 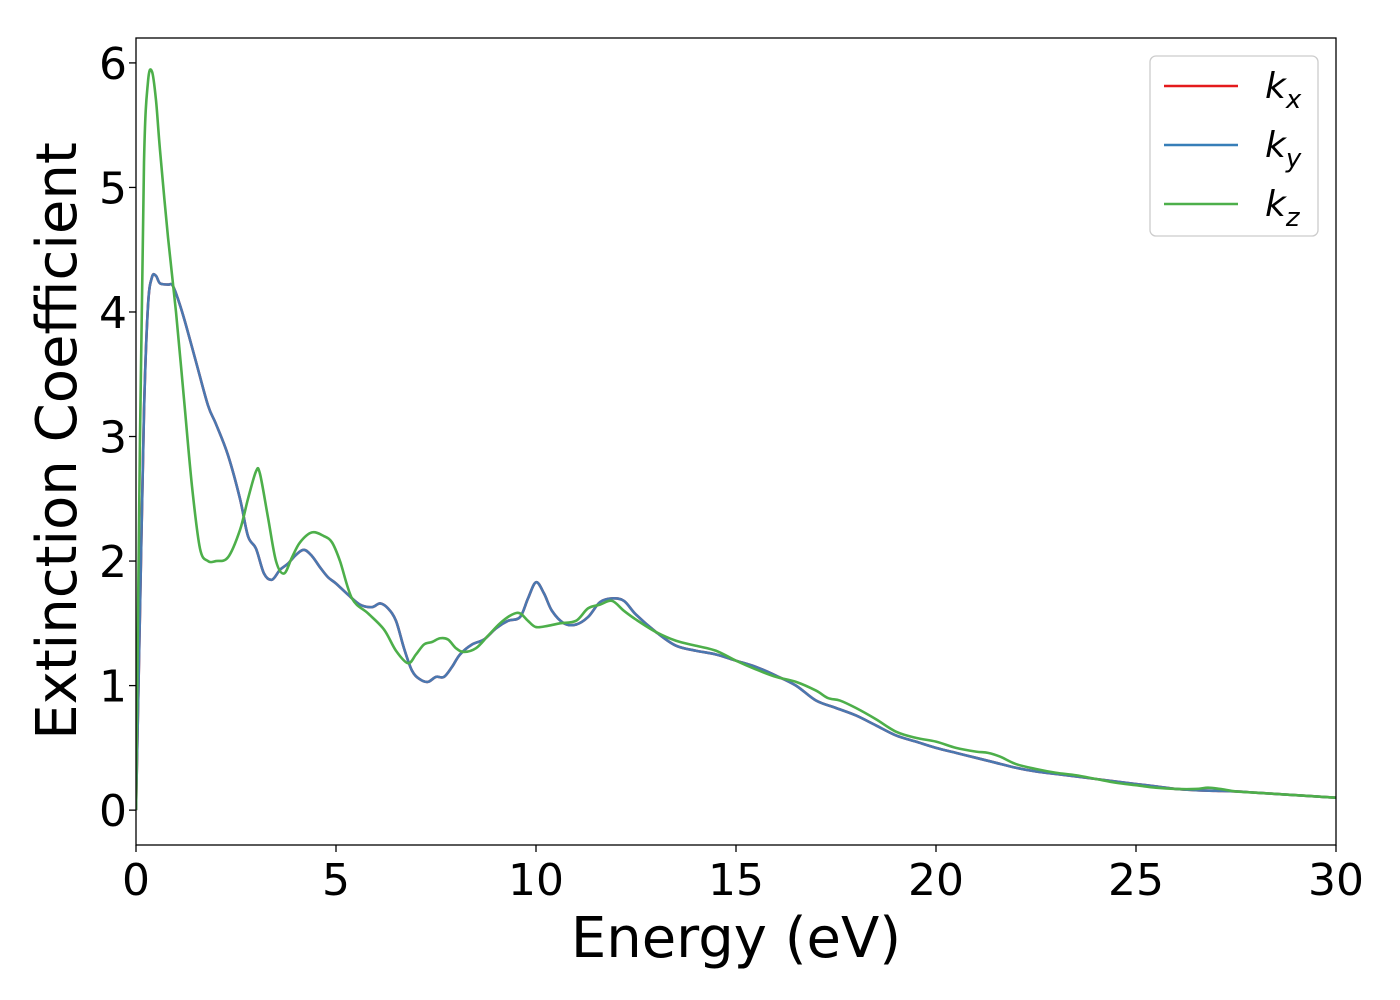 What do you see at coordinates (113, 64) in the screenshot?
I see `y-tick-label: 6` at bounding box center [113, 64].